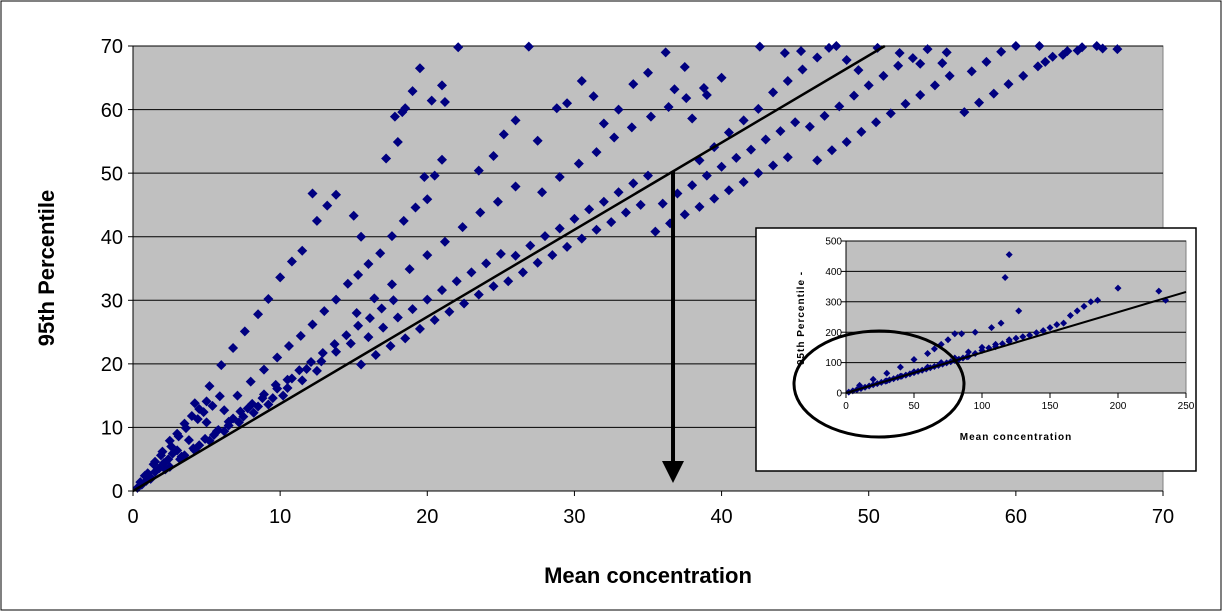 This screenshot has width=1222, height=611. Describe the element at coordinates (879, 384) in the screenshot. I see `inset-circle-annotation` at that location.